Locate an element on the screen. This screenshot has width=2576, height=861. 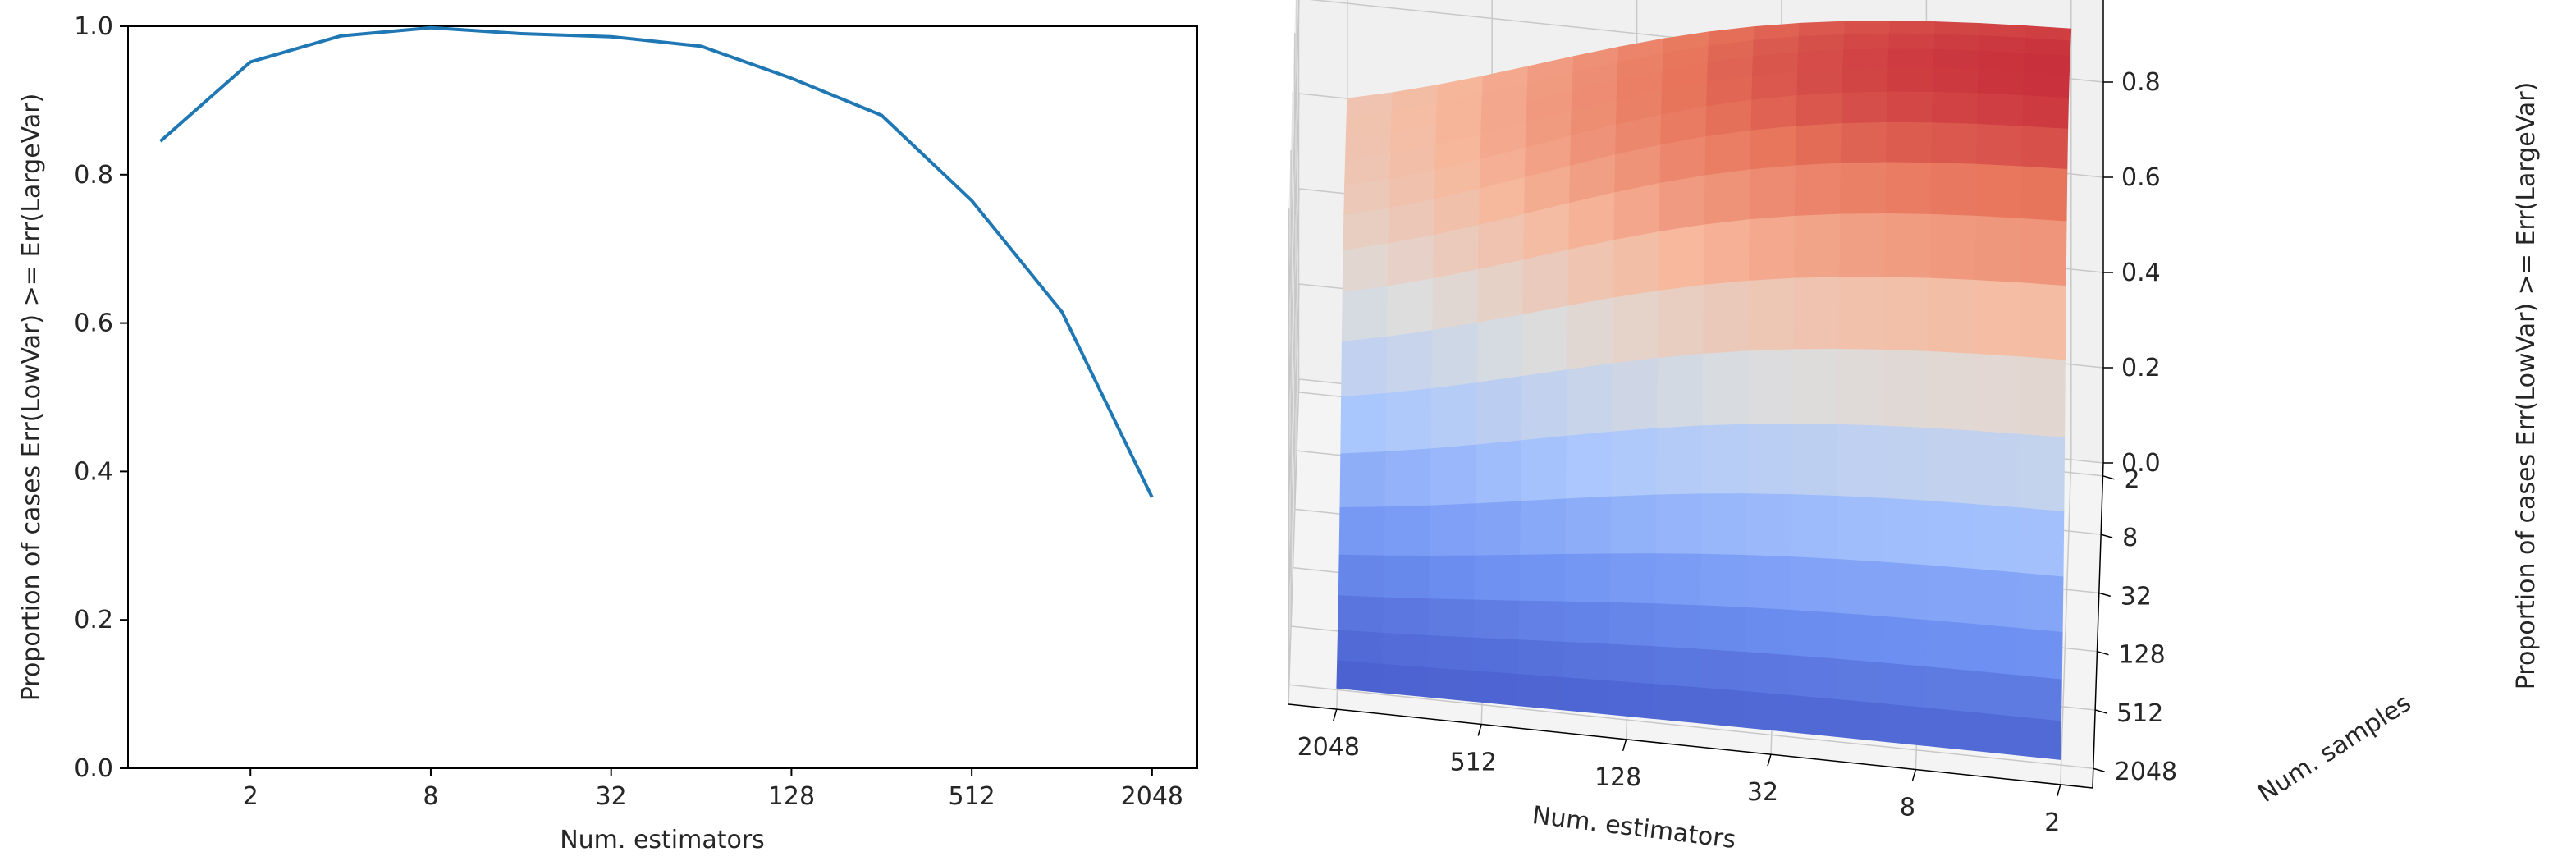
surface-chart-y-axis-label: Num. samples is located at coordinates (2334, 748).